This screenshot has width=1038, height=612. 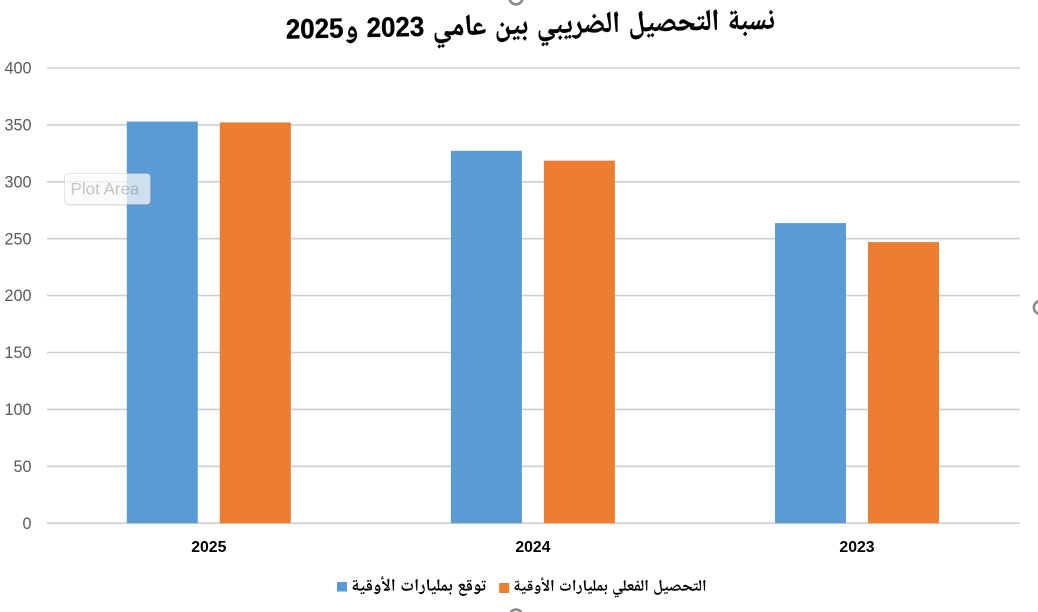 I want to click on svg-text: 2023, so click(x=856, y=547).